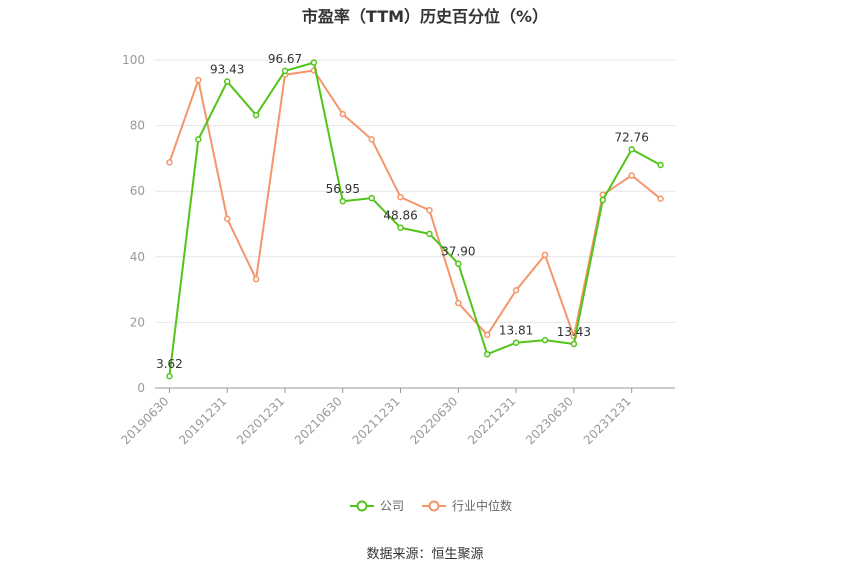  I want to click on x-tick-label: 20211231, so click(376, 420).